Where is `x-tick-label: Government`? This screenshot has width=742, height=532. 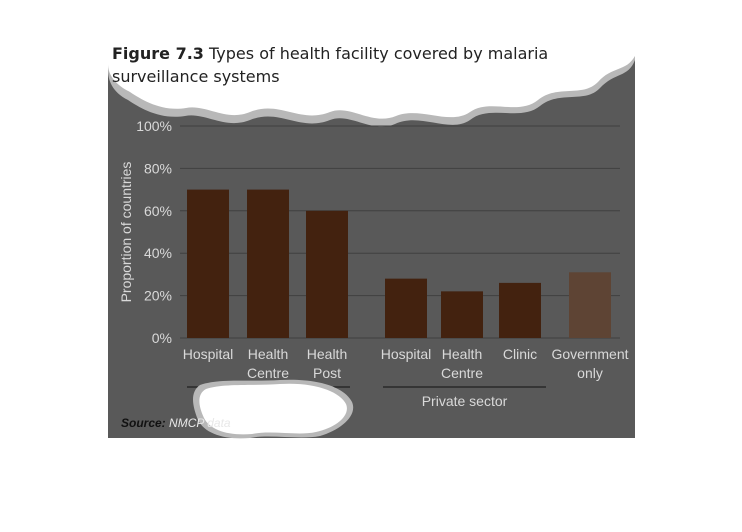
x-tick-label: Government is located at coordinates (589, 354).